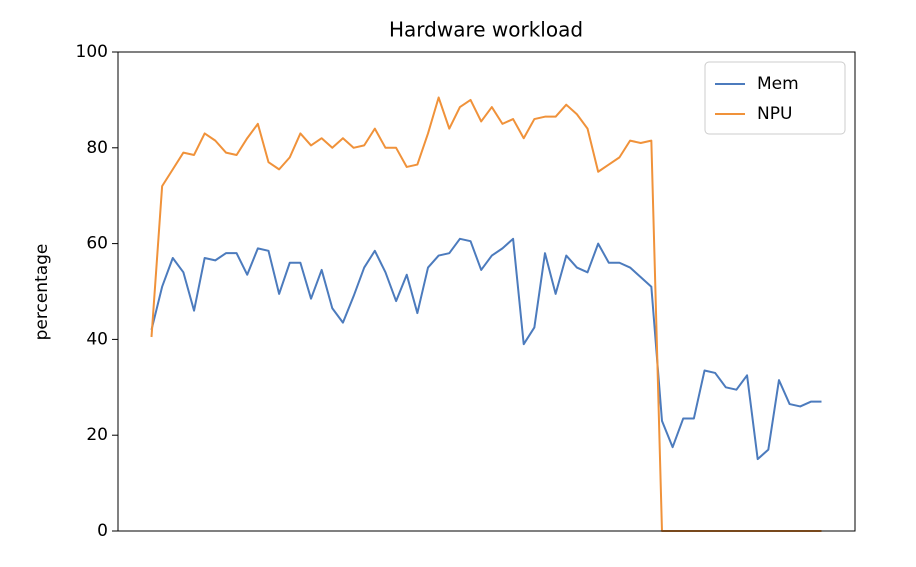 Image resolution: width=916 pixels, height=567 pixels. I want to click on legend-label: NPU, so click(774, 114).